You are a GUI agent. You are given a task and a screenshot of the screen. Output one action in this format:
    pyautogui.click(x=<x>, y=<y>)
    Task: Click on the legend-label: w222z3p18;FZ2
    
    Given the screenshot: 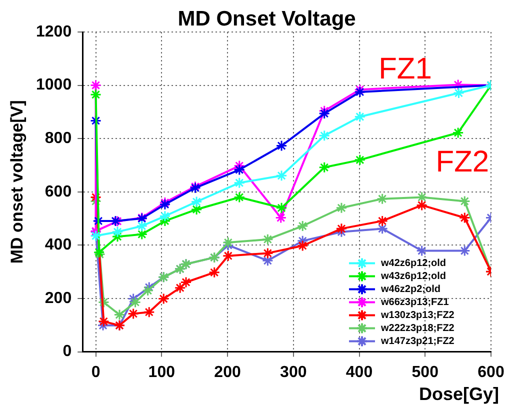 What is the action you would take?
    pyautogui.click(x=417, y=328)
    